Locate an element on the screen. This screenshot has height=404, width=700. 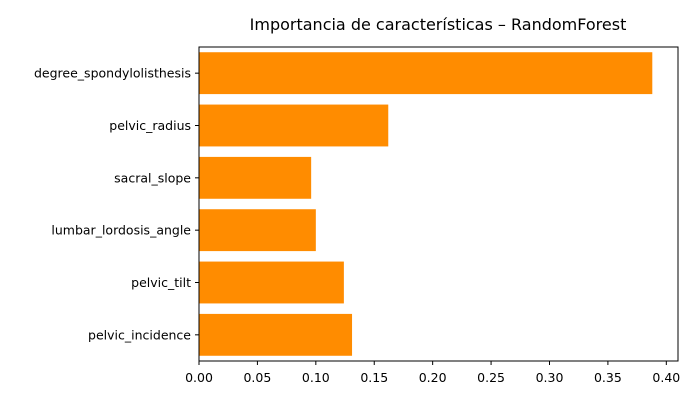
bar-lumbar-lordosis-angle is located at coordinates (257, 230).